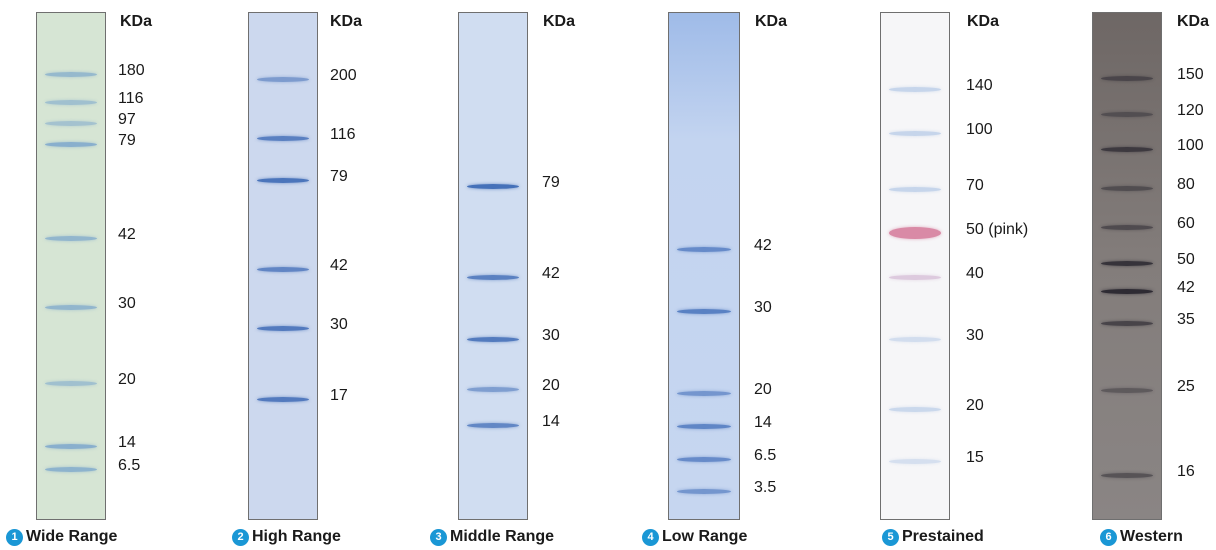 This screenshot has height=550, width=1216. Describe the element at coordinates (997, 229) in the screenshot. I see `band-size-label: 50 (pink)` at that location.